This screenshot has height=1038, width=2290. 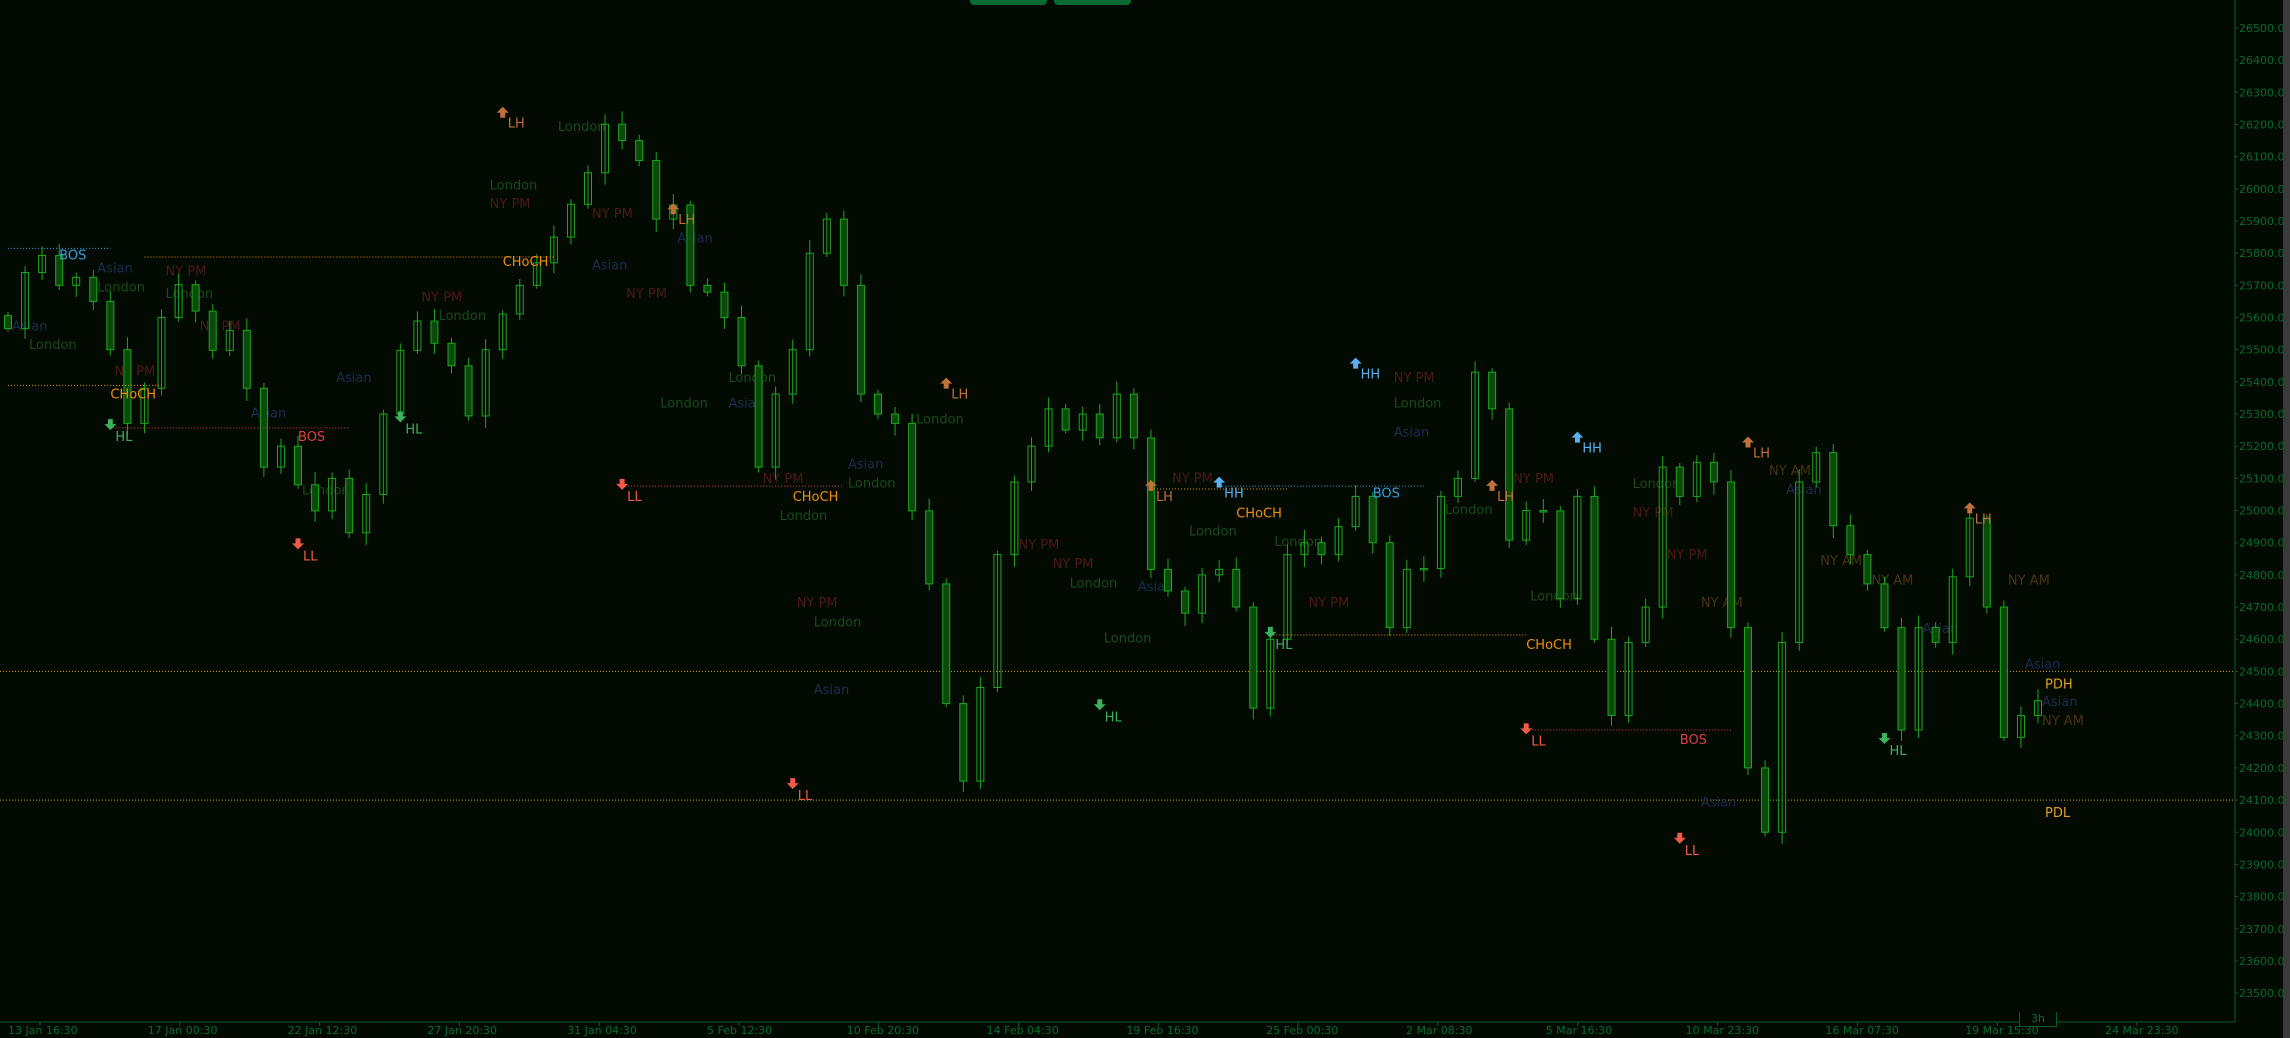 I want to click on time-tick-label: 22 Jan 12:30, so click(x=323, y=1030).